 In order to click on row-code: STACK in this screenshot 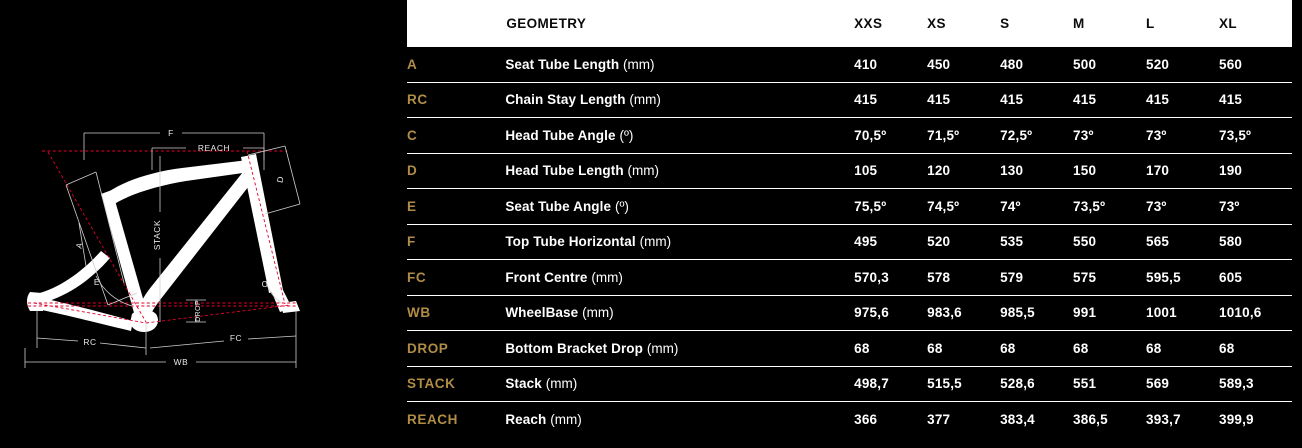, I will do `click(456, 383)`.